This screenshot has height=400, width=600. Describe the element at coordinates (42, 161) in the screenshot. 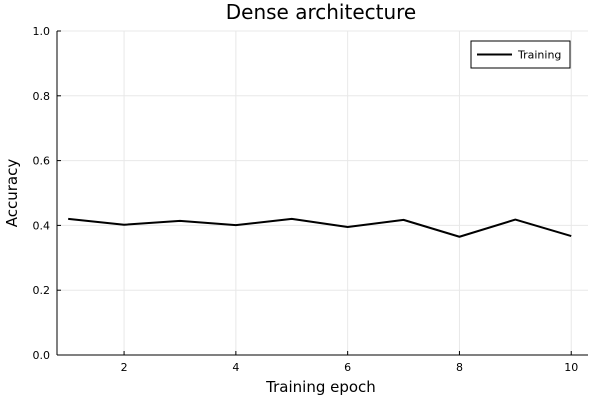

I see `y-tick-label-3: 0.6` at that location.